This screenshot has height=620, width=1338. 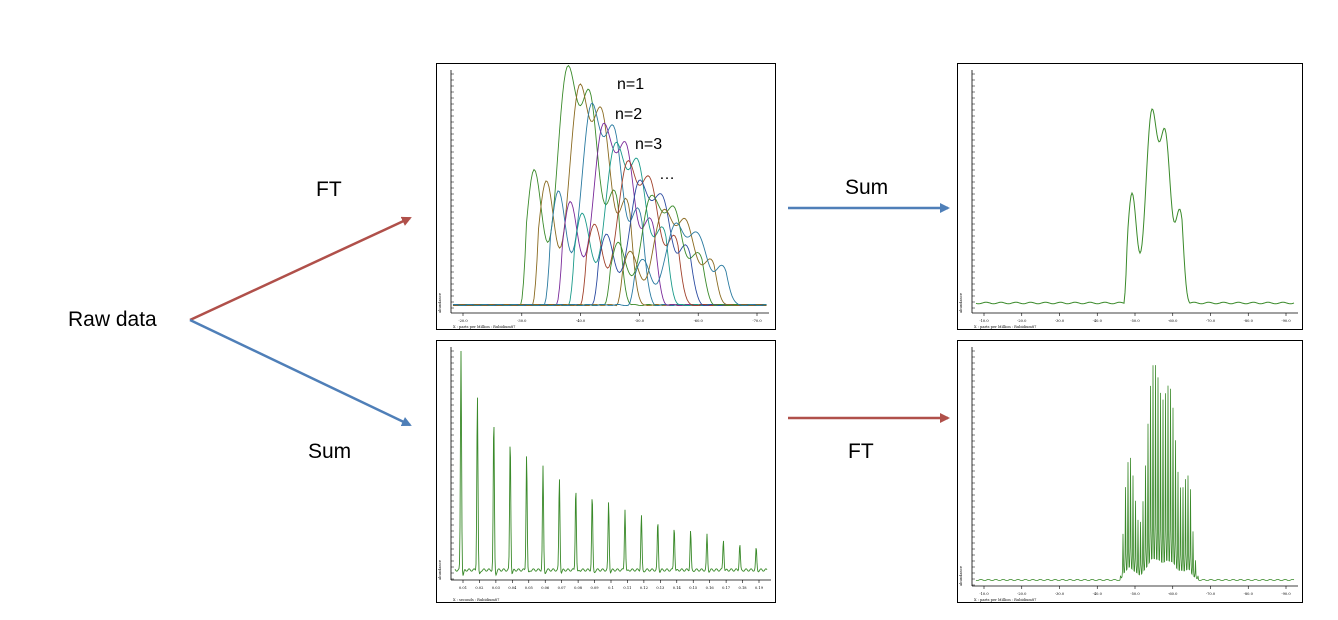 What do you see at coordinates (1135, 206) in the screenshot?
I see `summed-spectrum-line` at bounding box center [1135, 206].